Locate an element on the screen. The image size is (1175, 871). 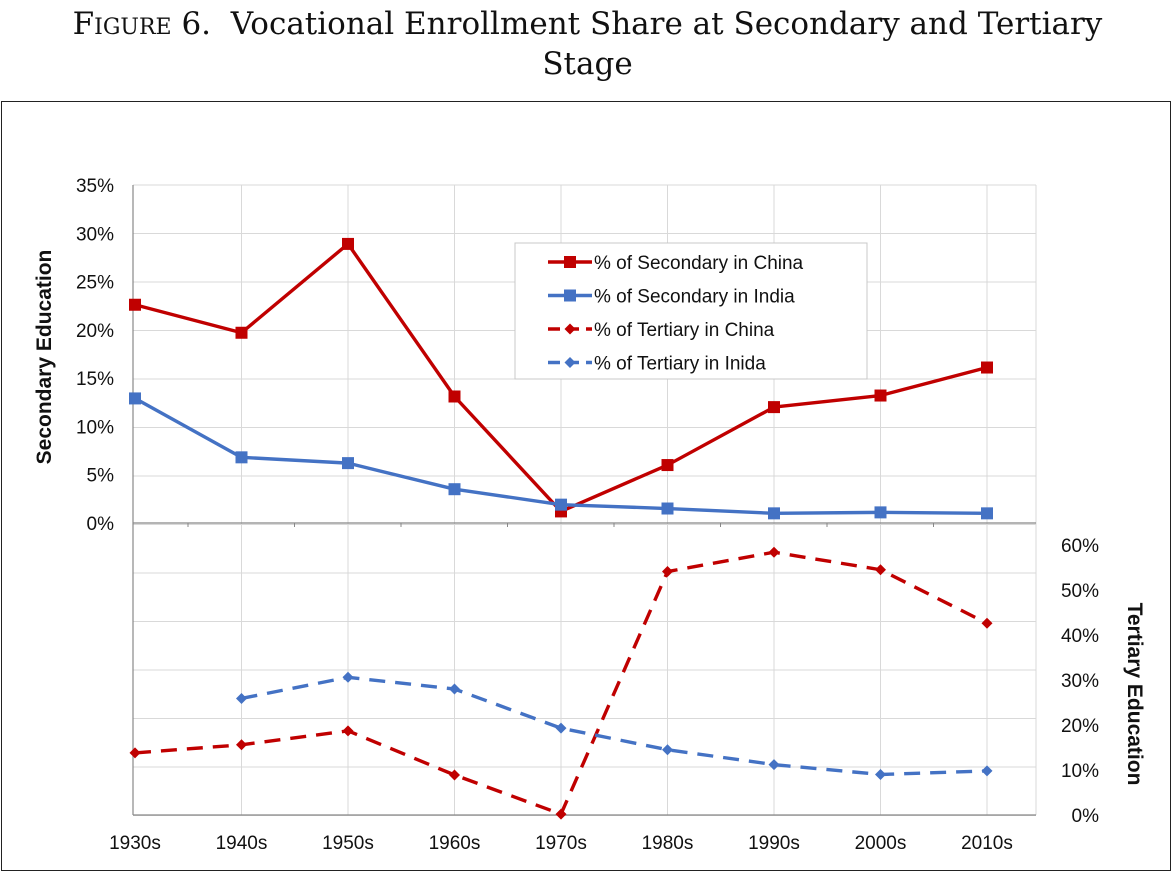
left-tick-label: 30% is located at coordinates (95, 234).